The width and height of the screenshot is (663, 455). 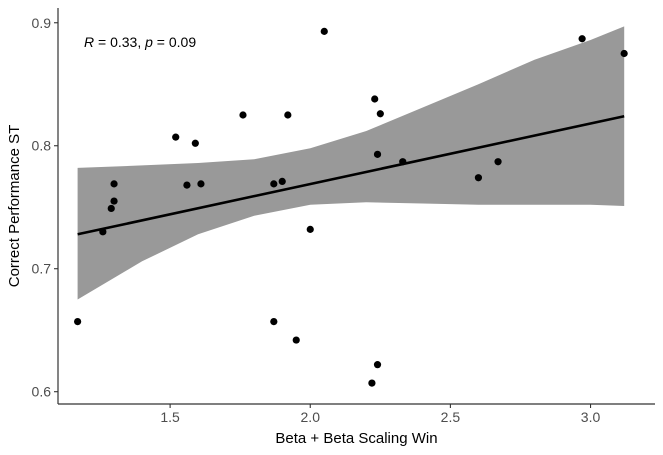 What do you see at coordinates (14, 206) in the screenshot?
I see `y-axis-title: Correct Performance ST` at bounding box center [14, 206].